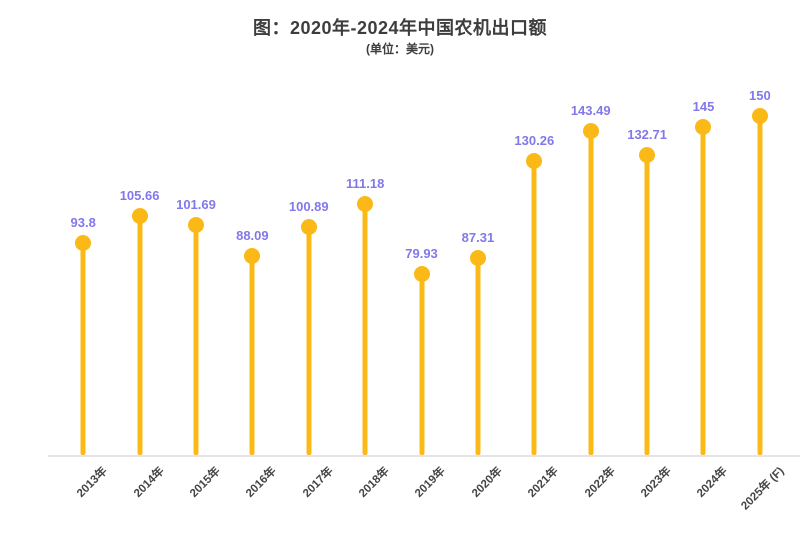 The height and width of the screenshot is (540, 800). What do you see at coordinates (92, 482) in the screenshot?
I see `x-axis-label: 2013年` at bounding box center [92, 482].